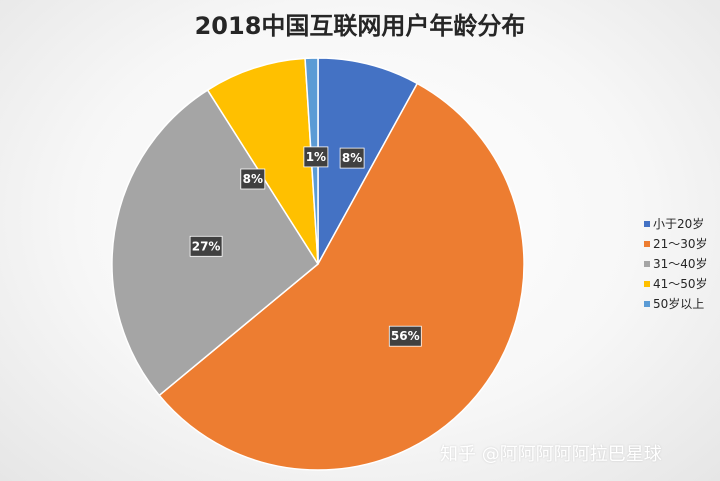 The height and width of the screenshot is (481, 720). What do you see at coordinates (680, 244) in the screenshot?
I see `legend-label: 21～30岁` at bounding box center [680, 244].